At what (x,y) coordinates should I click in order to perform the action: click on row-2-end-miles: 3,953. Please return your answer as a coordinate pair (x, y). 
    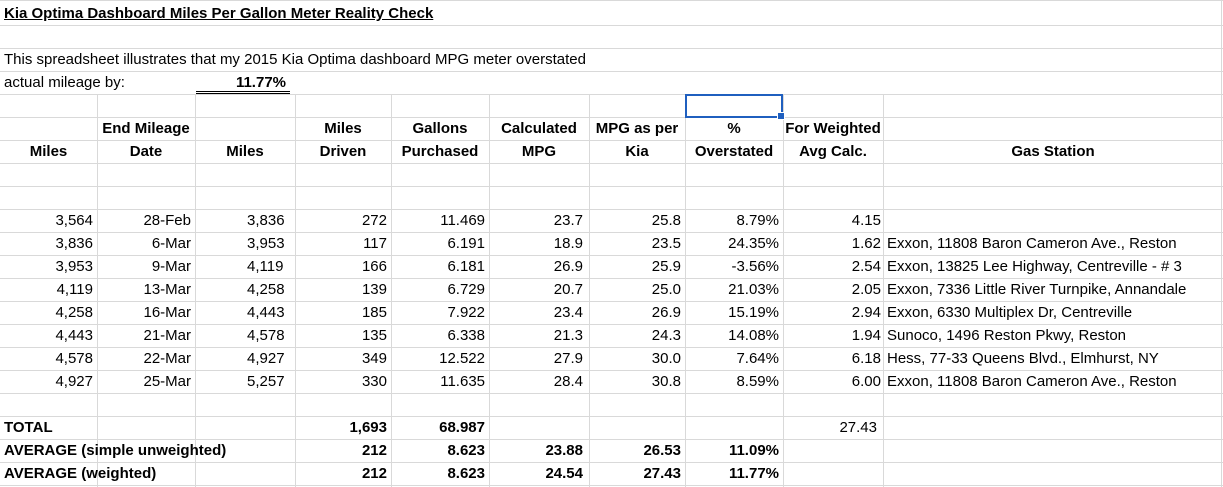
    Looking at the image, I should click on (266, 243).